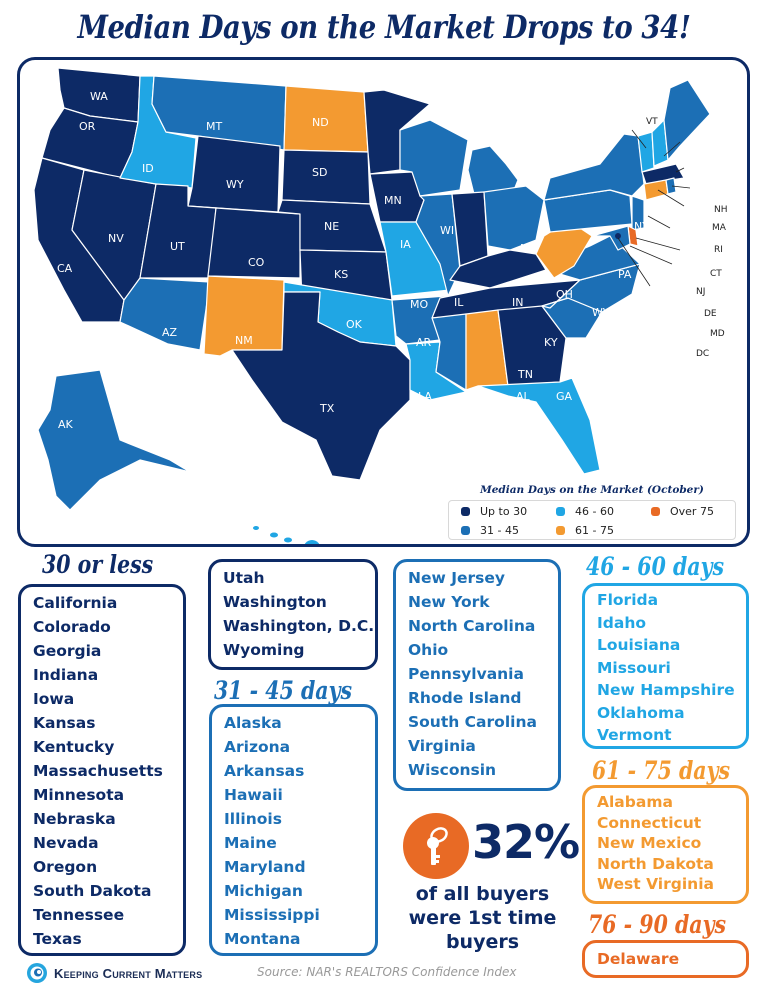  I want to click on list-item: Rhode Island, so click(465, 698).